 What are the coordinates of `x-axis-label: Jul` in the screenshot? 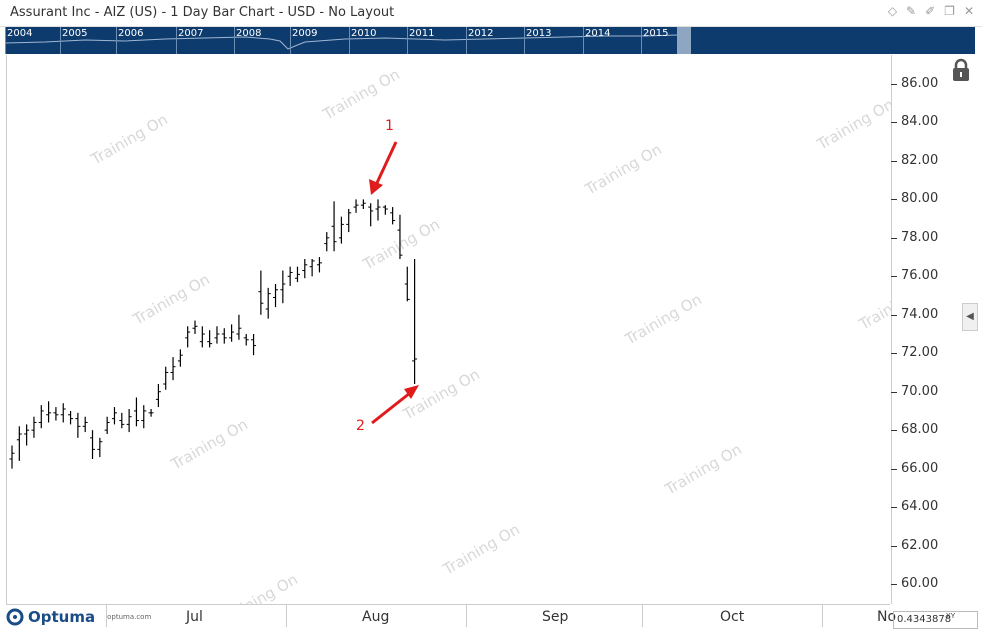 It's located at (194, 617).